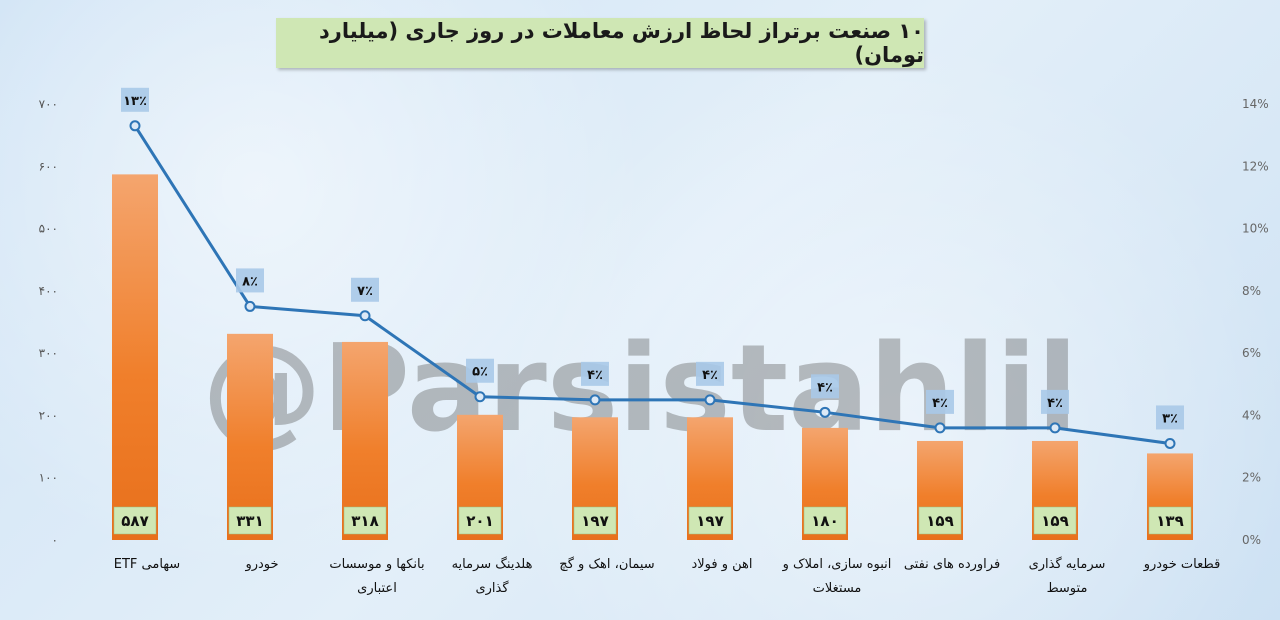 The width and height of the screenshot is (1280, 620). I want to click on right-axis-tick: 6%, so click(1251, 353).